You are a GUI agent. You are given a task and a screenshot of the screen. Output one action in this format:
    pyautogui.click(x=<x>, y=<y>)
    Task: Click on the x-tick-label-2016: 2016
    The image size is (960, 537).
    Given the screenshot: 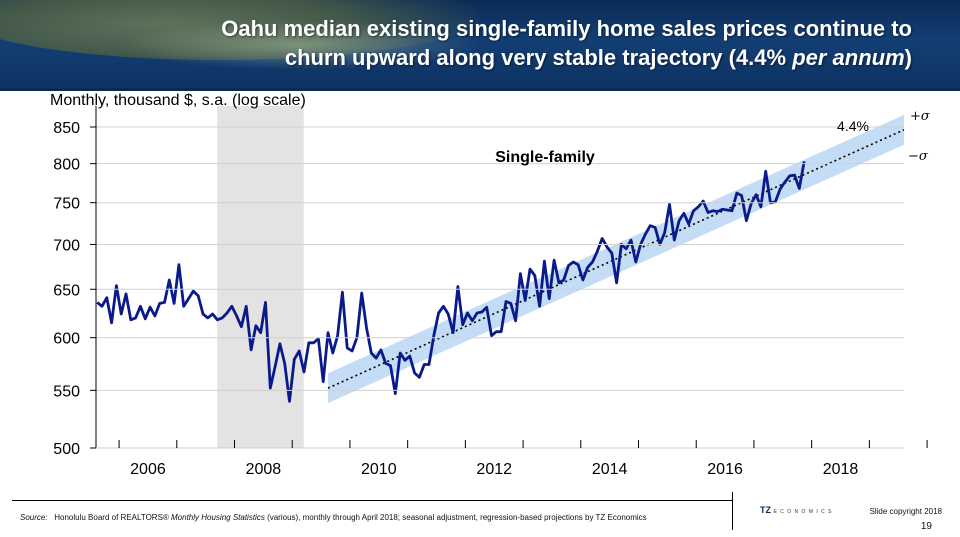 What is the action you would take?
    pyautogui.click(x=725, y=469)
    